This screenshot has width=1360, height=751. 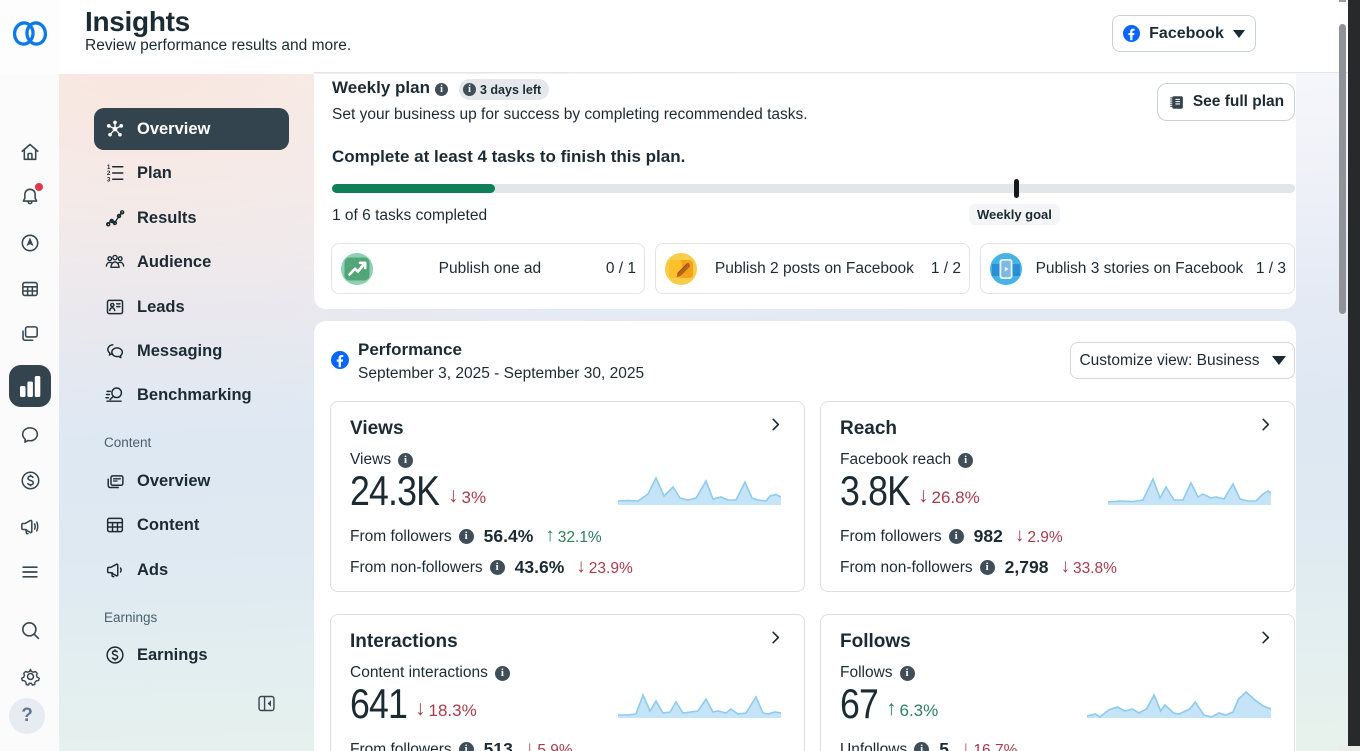 I want to click on svg-text: 2, so click(x=109, y=173).